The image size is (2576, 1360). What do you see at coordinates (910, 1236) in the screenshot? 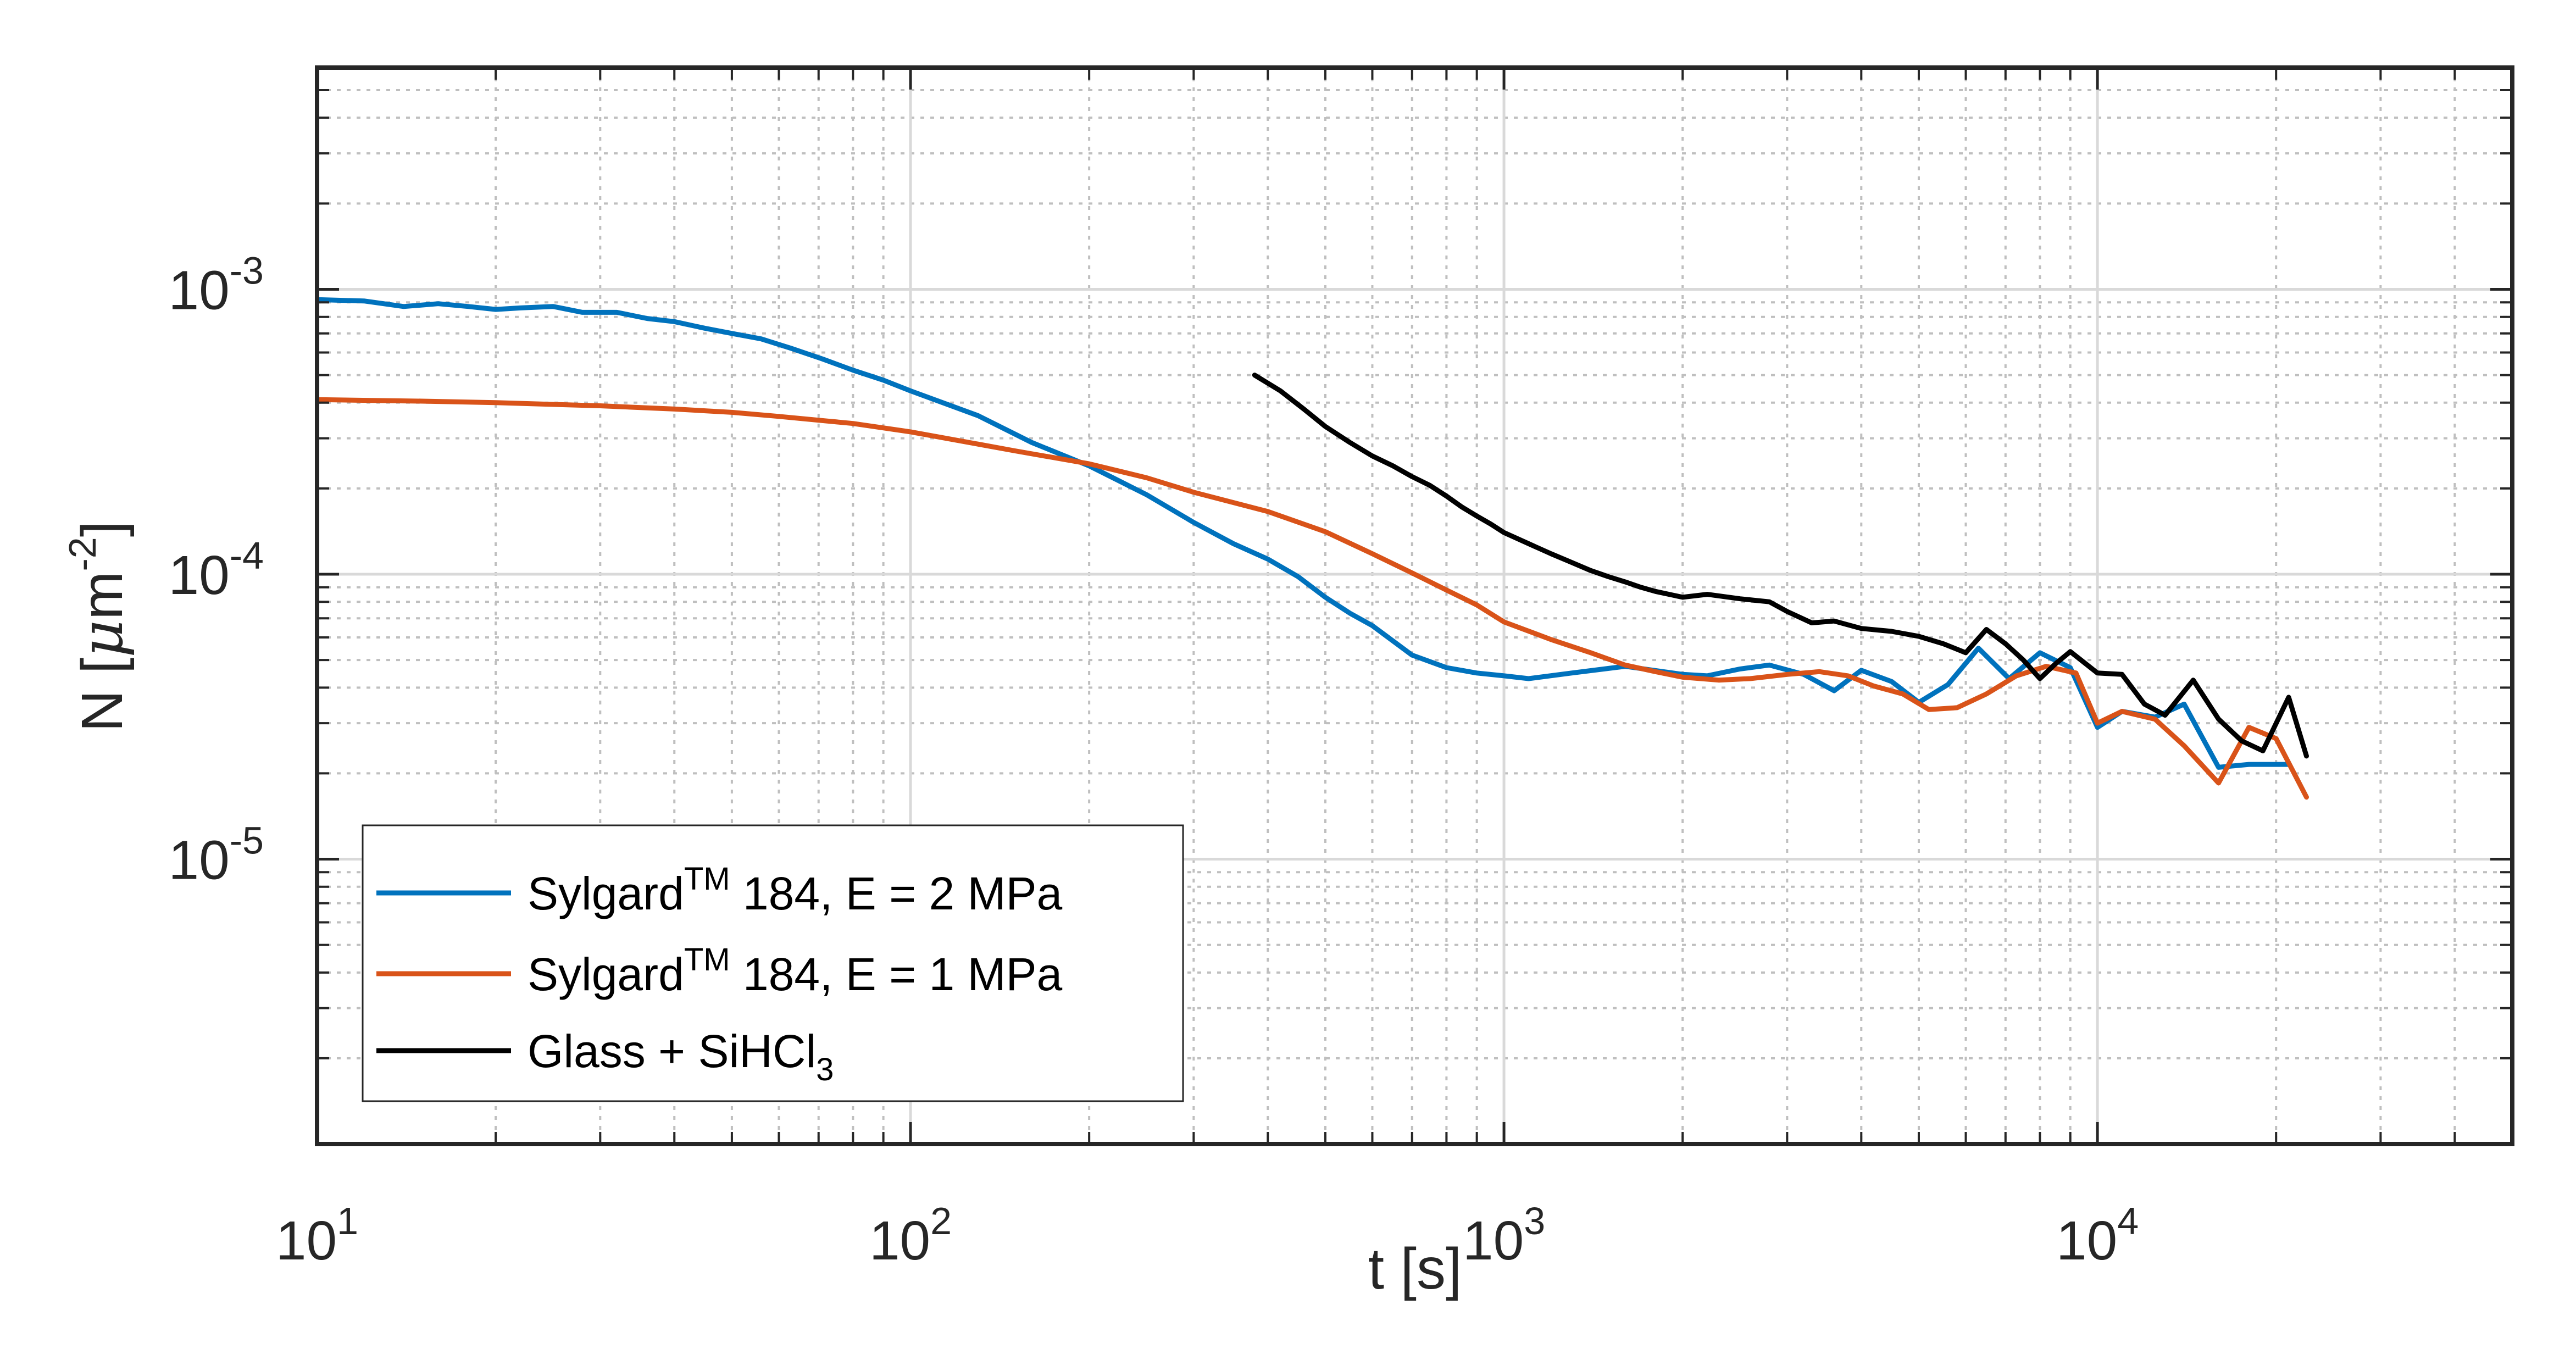
I see `x-tick-label: 10²` at bounding box center [910, 1236].